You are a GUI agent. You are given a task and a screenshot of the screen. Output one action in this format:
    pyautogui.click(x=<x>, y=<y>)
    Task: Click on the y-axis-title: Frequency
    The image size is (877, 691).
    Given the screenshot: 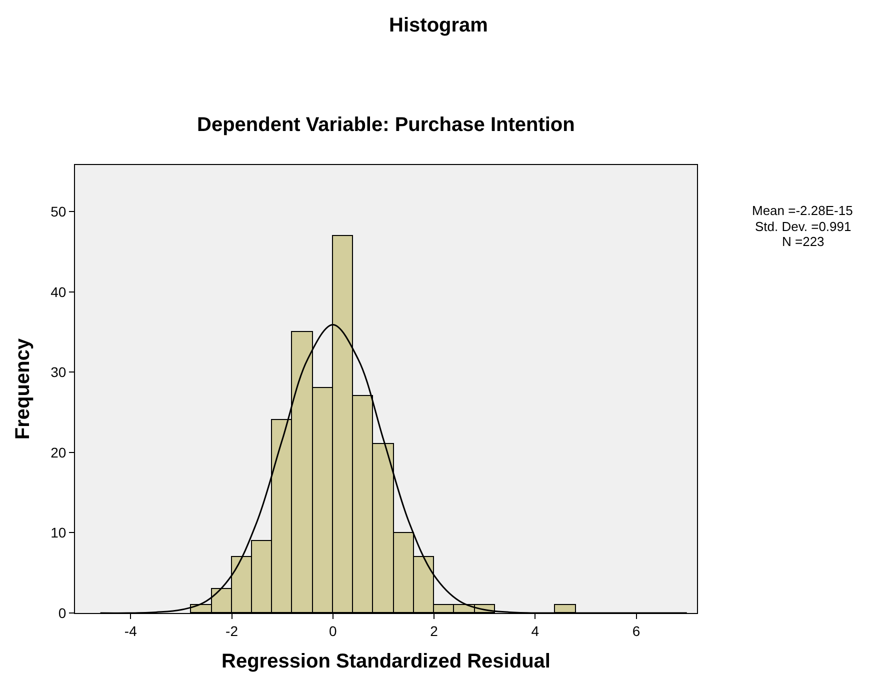 What is the action you would take?
    pyautogui.click(x=23, y=389)
    